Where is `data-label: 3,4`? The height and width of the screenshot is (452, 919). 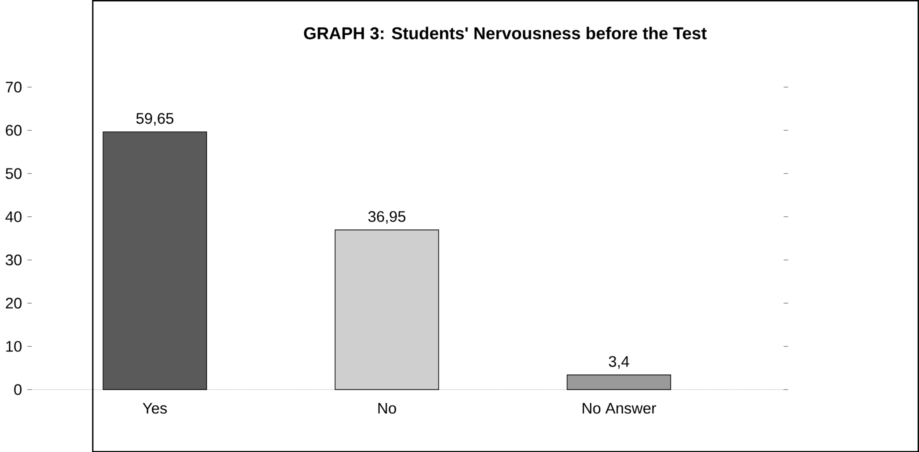
data-label: 3,4 is located at coordinates (619, 362).